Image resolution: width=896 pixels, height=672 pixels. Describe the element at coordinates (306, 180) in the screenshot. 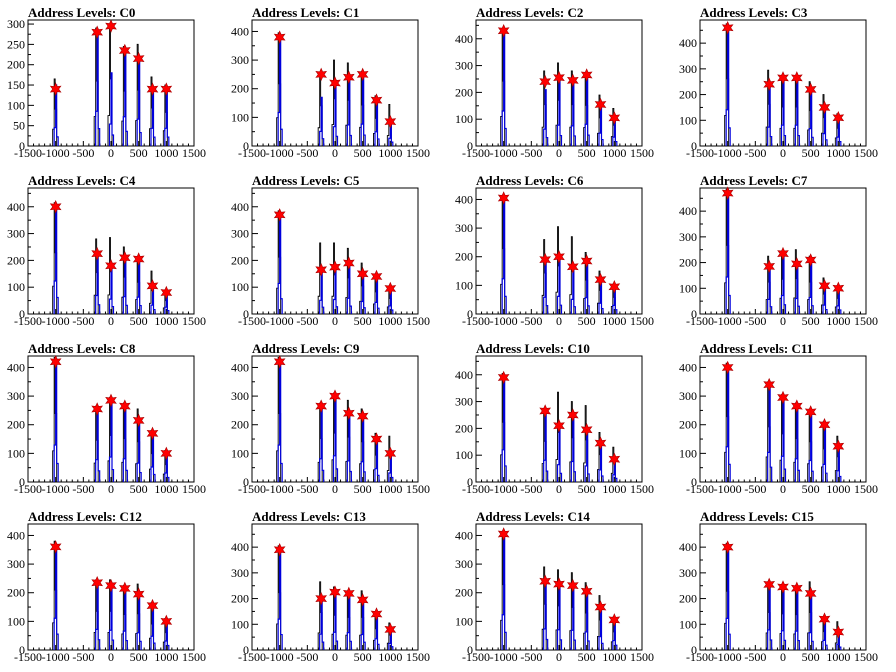

I see `chart-title: Address Levels: C5` at that location.